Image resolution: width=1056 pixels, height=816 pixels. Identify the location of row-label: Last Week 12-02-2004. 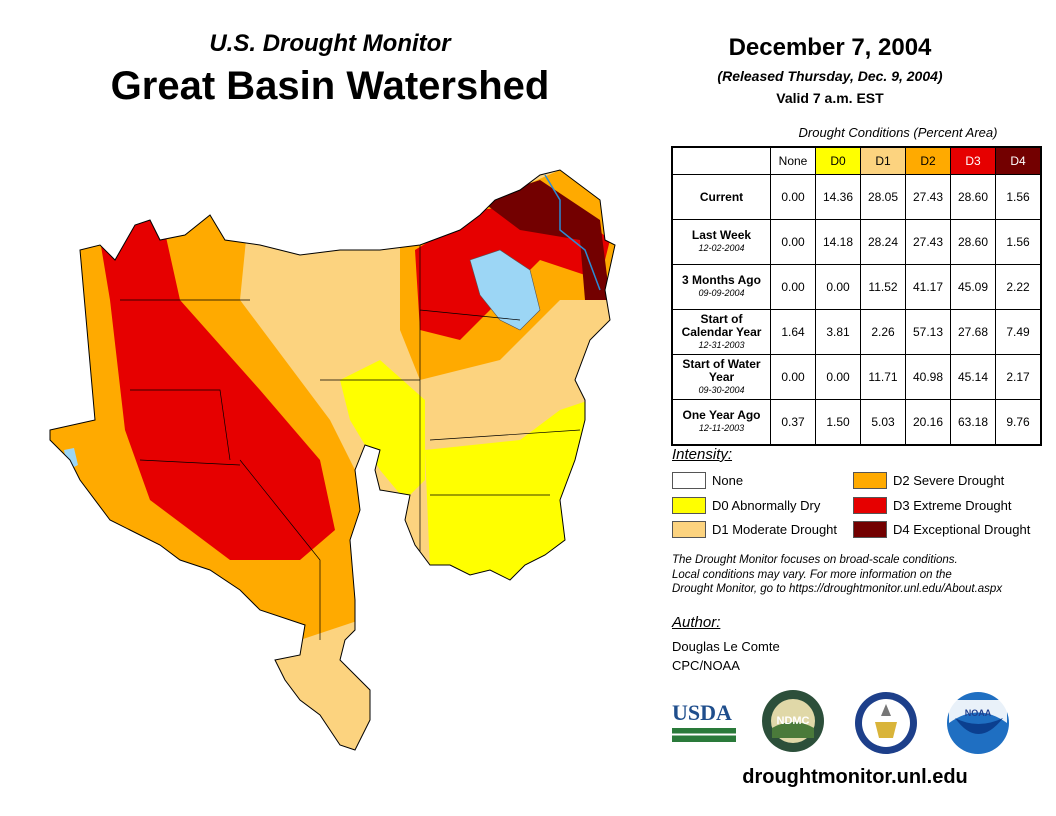
(721, 242).